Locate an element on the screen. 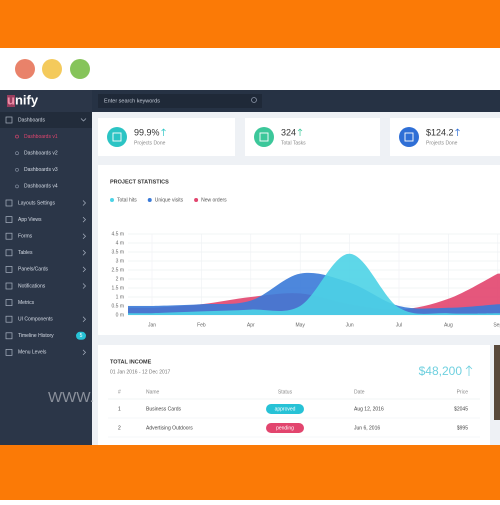 This screenshot has width=500, height=505. menu-item: Notifications is located at coordinates (32, 286).